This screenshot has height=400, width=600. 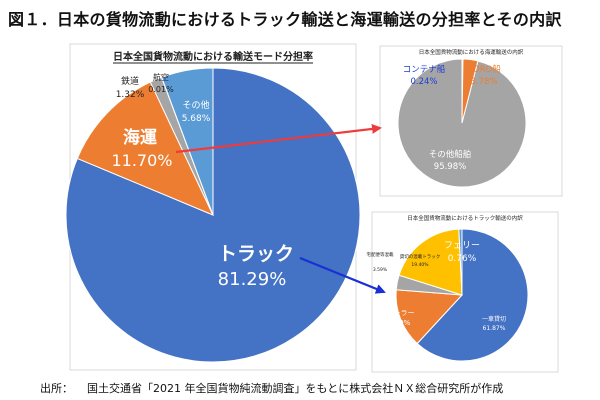 I want to click on main-chart-title: 日本全国貨物流動における輸送モード分担率, so click(x=213, y=56).